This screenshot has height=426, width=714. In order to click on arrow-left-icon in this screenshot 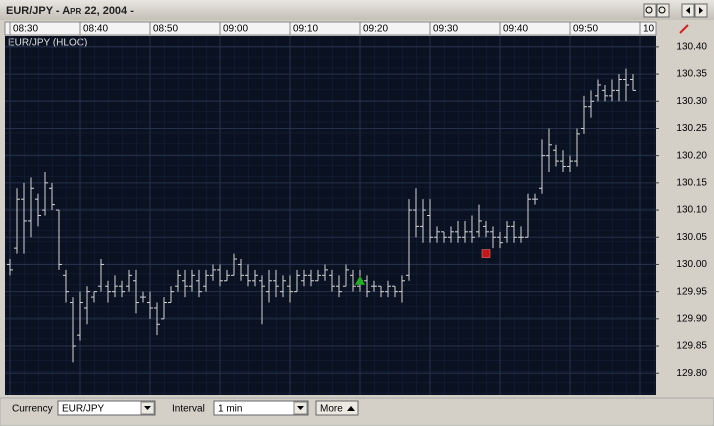, I will do `click(688, 10)`.